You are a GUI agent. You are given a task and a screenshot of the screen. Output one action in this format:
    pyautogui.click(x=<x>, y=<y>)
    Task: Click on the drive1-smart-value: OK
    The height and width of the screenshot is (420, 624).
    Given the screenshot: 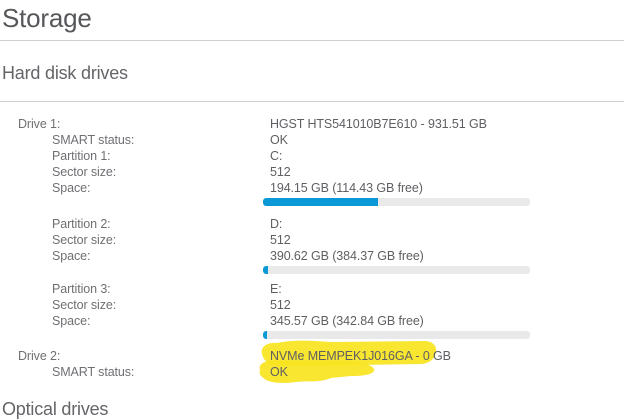 What is the action you would take?
    pyautogui.click(x=279, y=140)
    